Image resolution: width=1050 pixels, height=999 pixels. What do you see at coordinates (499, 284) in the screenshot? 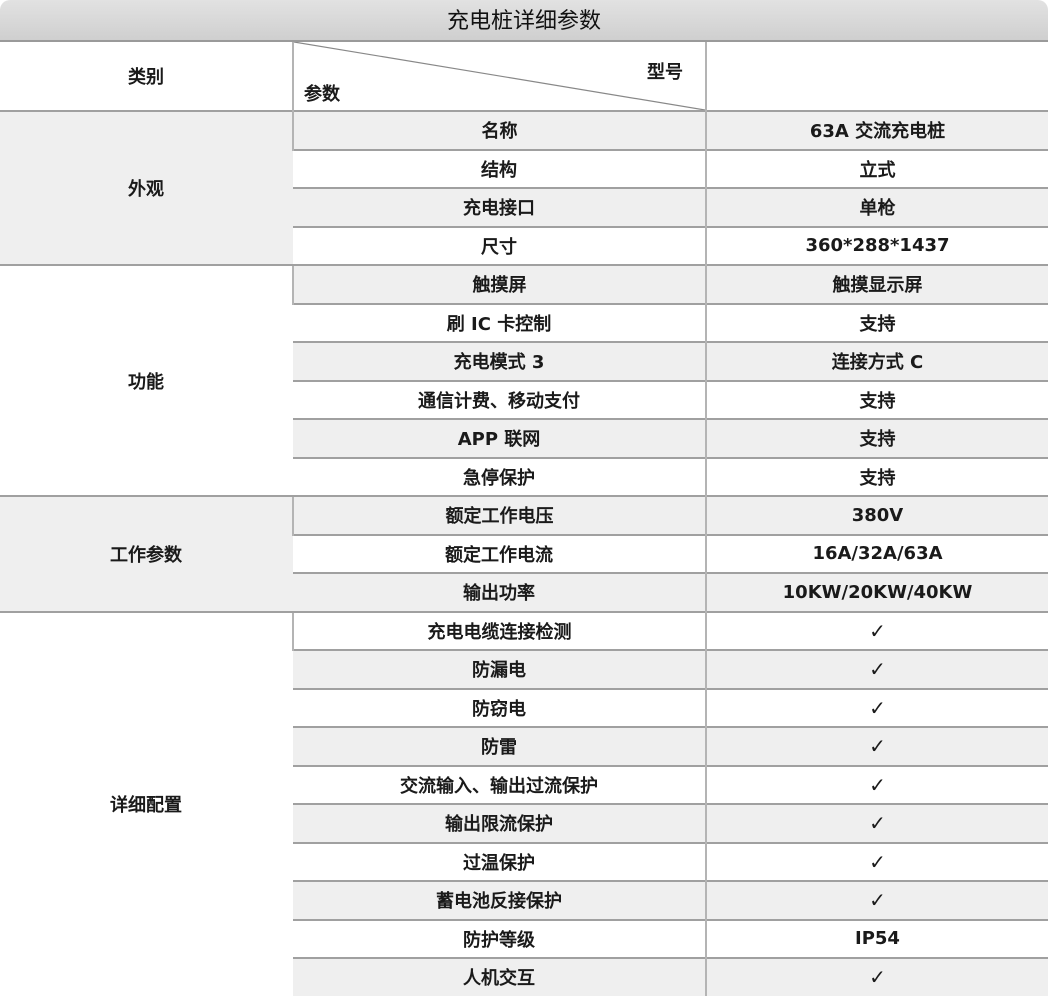
I see `param-name-cell: 触摸屏` at bounding box center [499, 284].